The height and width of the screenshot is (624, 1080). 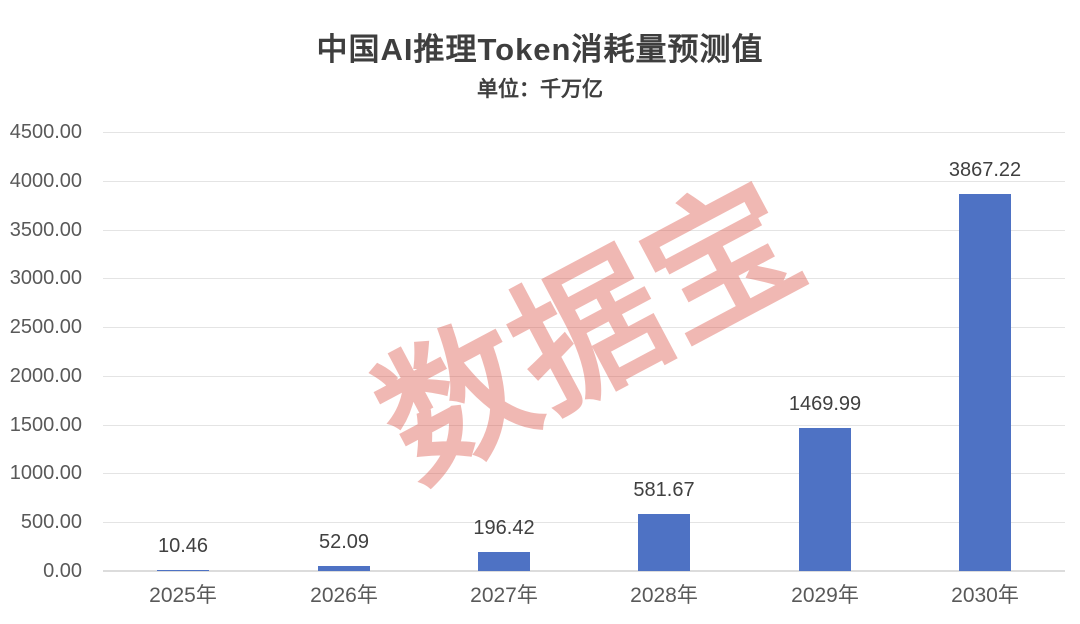 What do you see at coordinates (985, 595) in the screenshot?
I see `x-tick-label: 2030年` at bounding box center [985, 595].